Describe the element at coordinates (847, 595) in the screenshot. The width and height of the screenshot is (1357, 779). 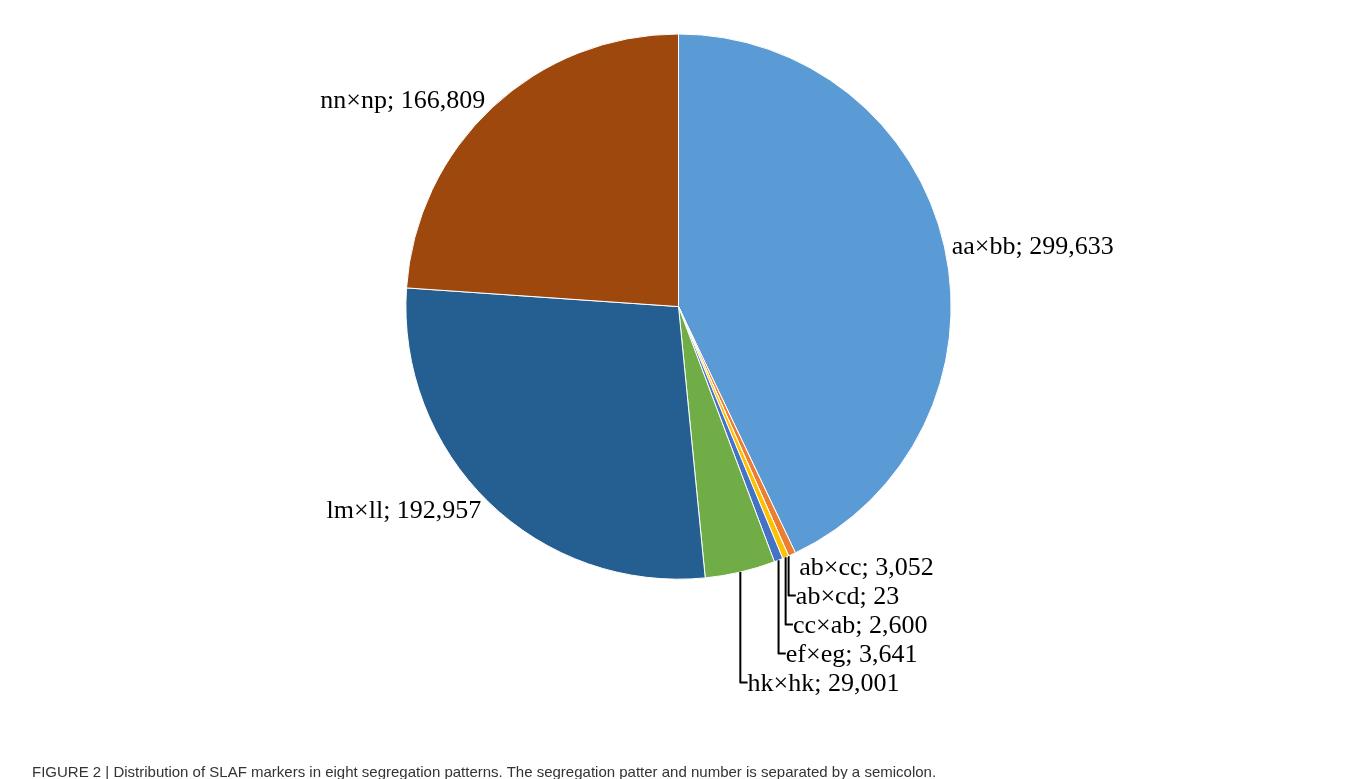
I see `slice-label: ab×cd; 23` at that location.